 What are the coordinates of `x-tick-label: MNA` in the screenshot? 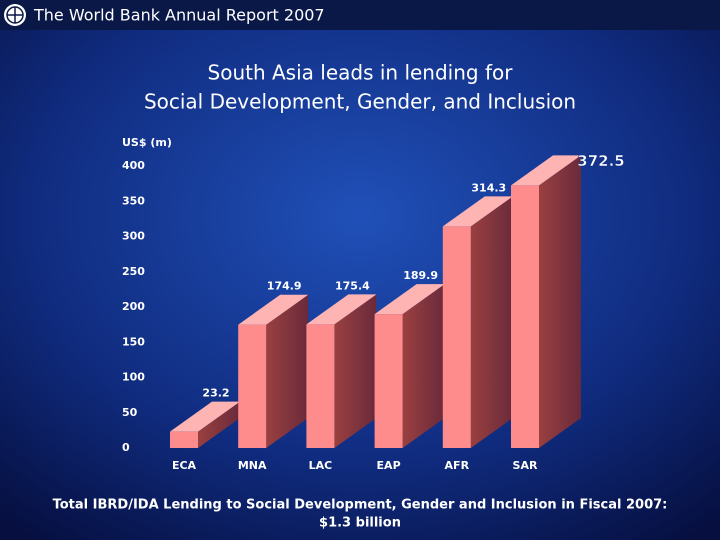 It's located at (252, 465).